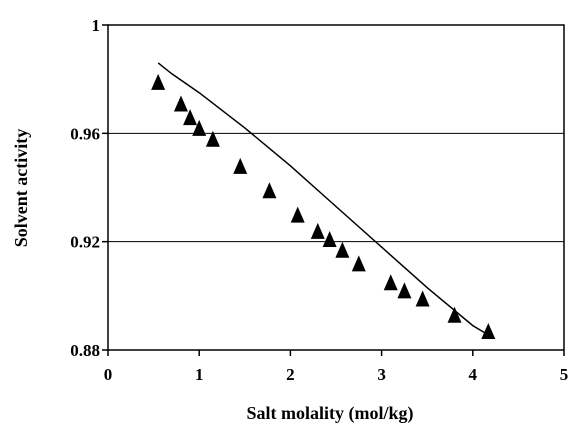  What do you see at coordinates (330, 413) in the screenshot?
I see `x-axis-title: Salt molality (mol/kg)` at bounding box center [330, 413].